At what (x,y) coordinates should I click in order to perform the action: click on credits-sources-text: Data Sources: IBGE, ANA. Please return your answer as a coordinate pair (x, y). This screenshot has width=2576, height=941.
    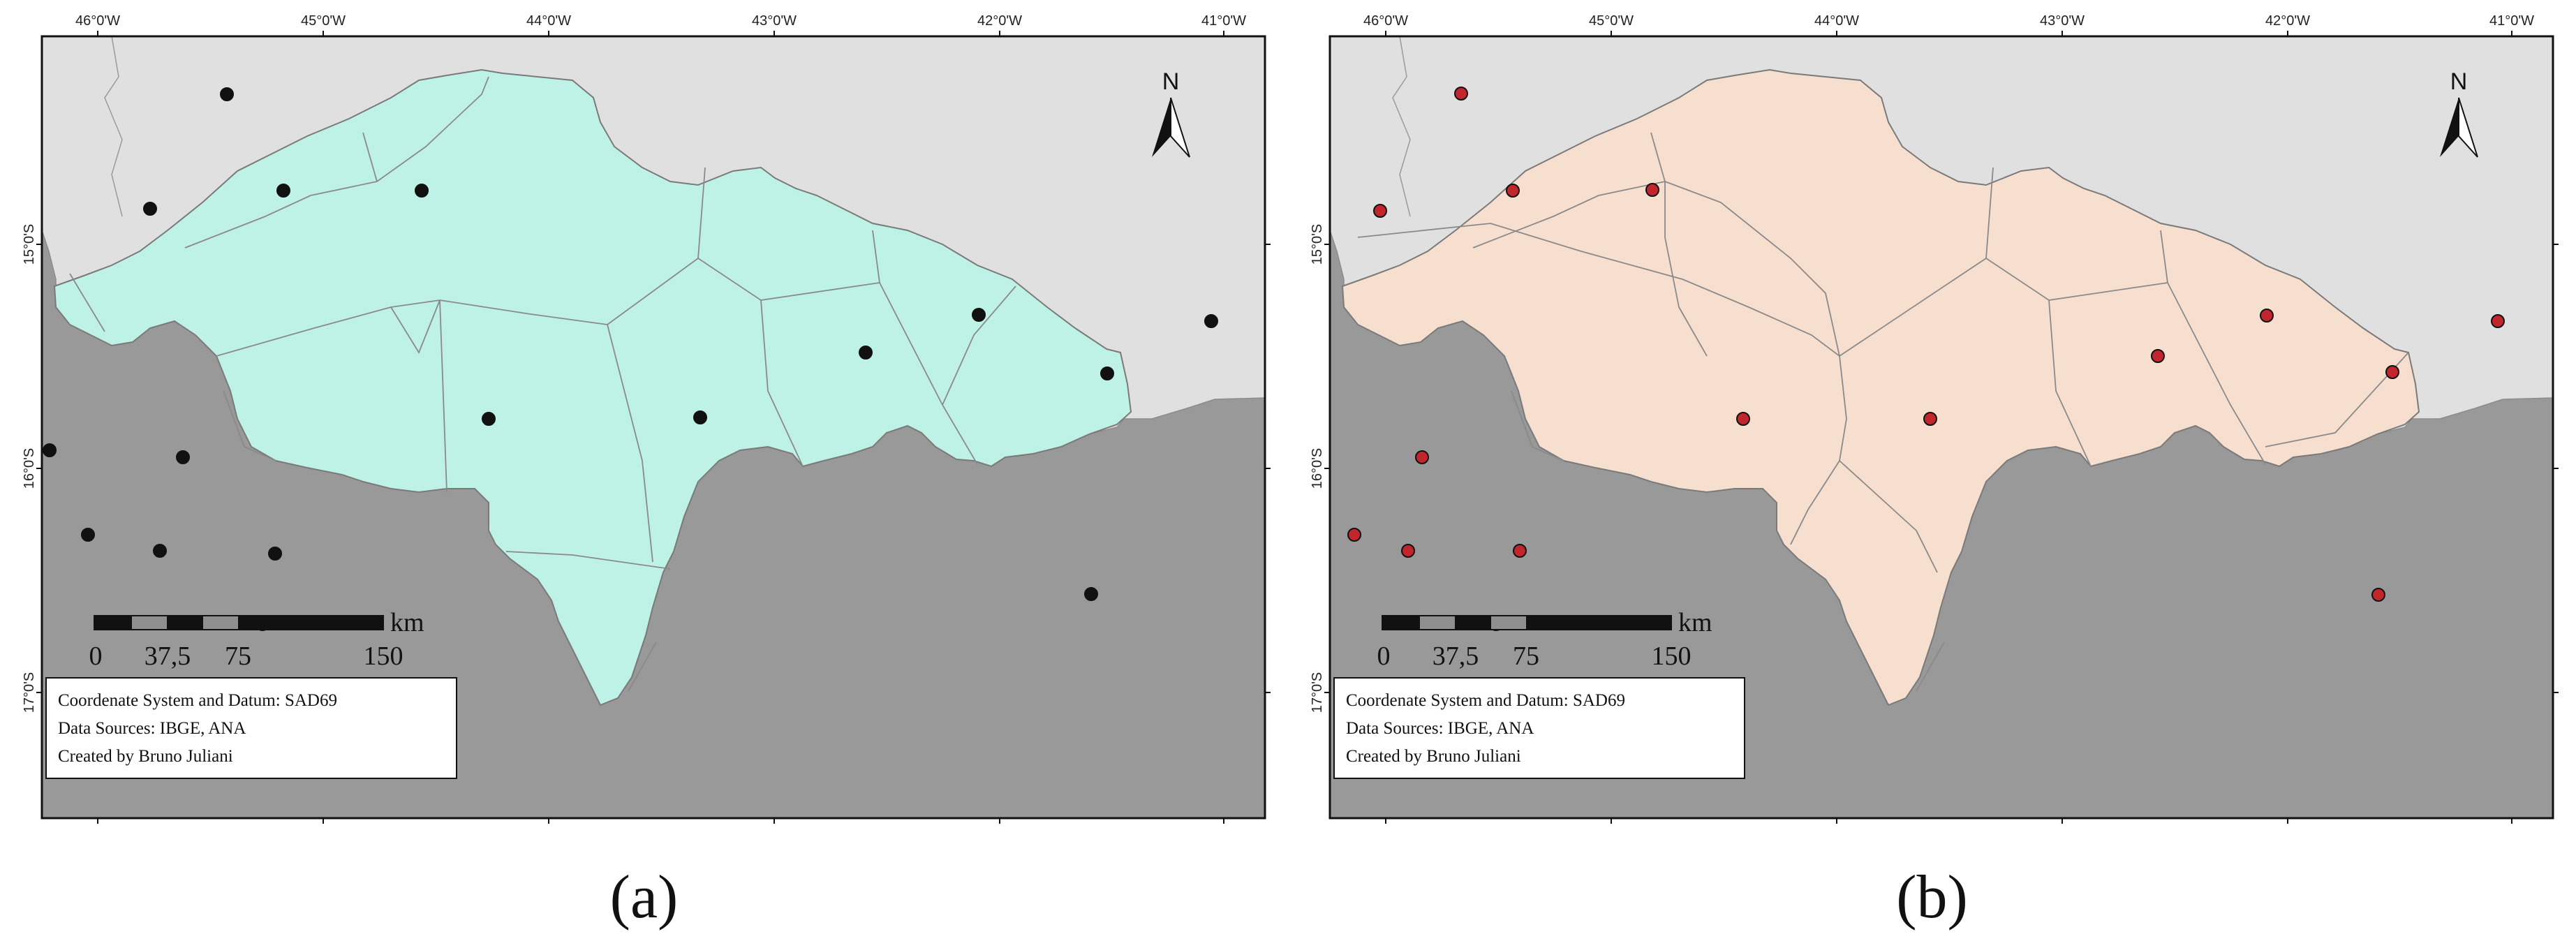
    Looking at the image, I should click on (1440, 728).